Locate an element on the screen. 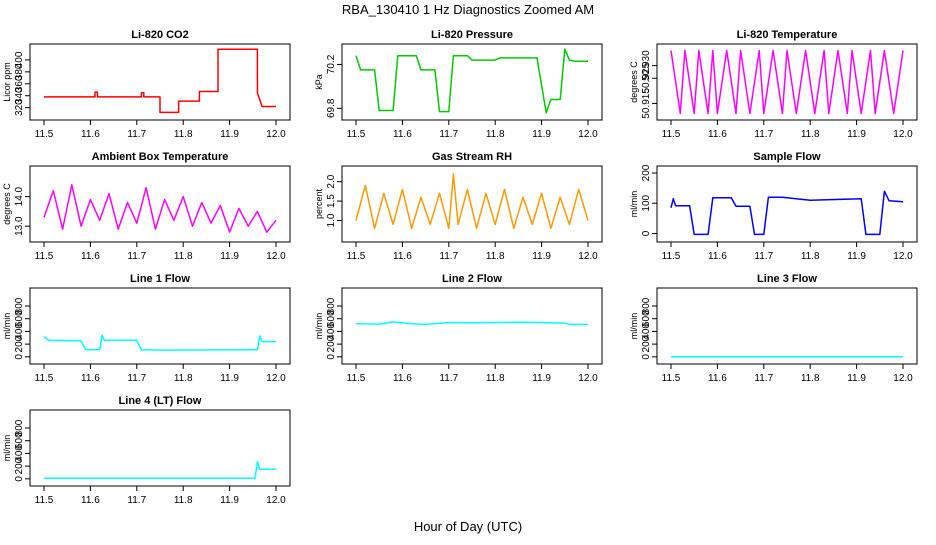  panel-6-ytick-label: 0 is located at coordinates (646, 233).